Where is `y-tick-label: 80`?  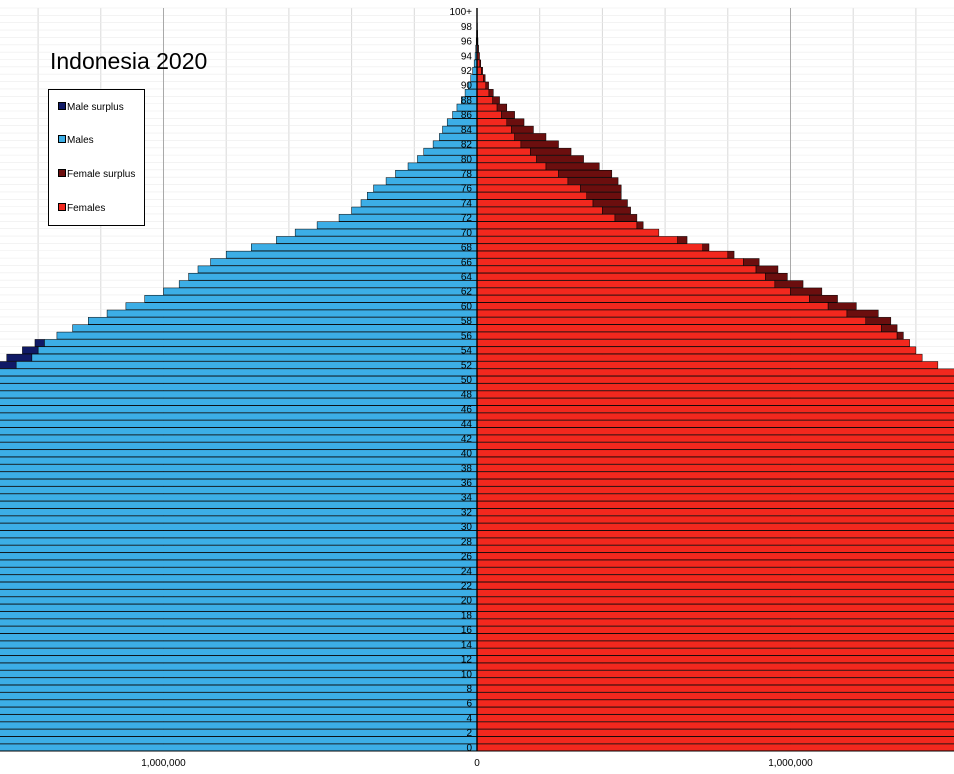 y-tick-label: 80 is located at coordinates (467, 159).